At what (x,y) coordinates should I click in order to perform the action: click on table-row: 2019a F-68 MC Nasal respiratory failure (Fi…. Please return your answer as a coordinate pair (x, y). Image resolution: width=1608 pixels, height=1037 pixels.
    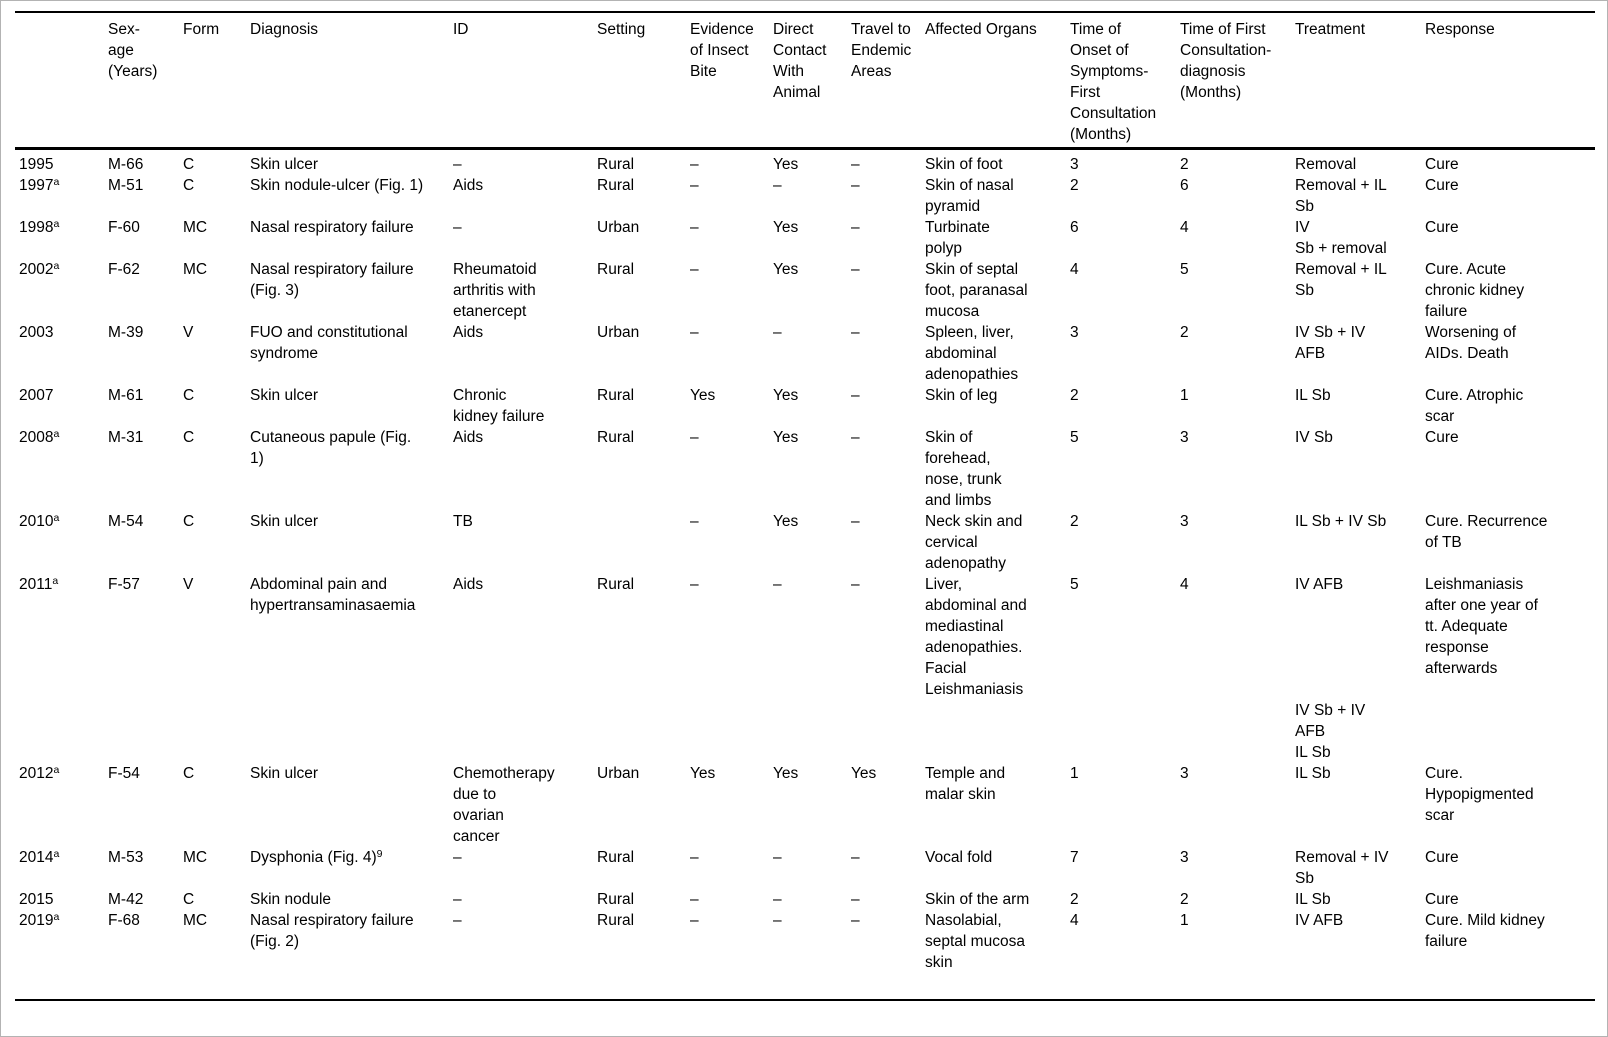
    Looking at the image, I should click on (805, 955).